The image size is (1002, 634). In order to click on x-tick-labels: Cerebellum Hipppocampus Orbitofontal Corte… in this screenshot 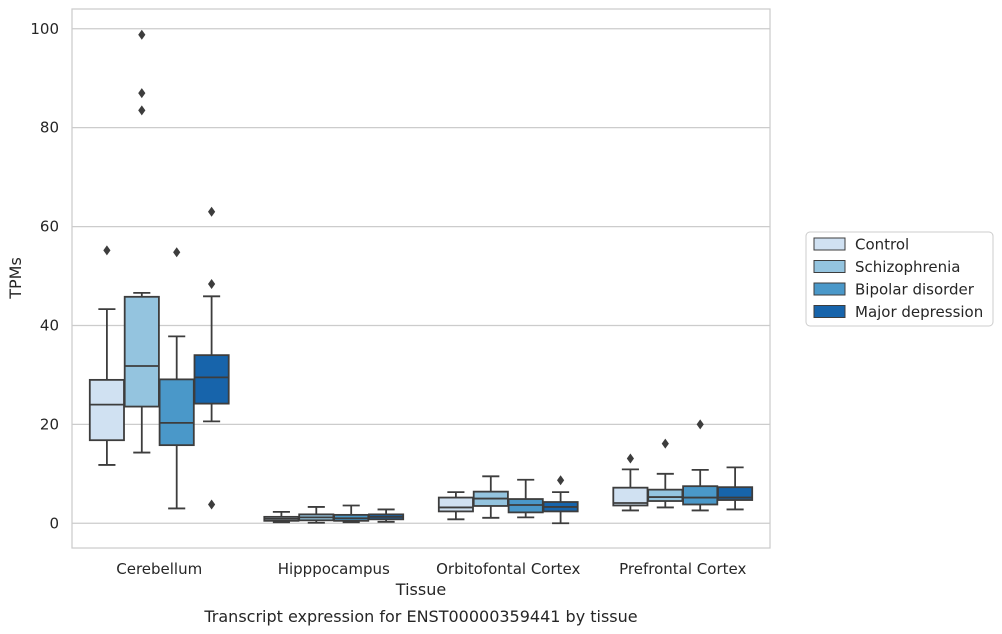, I will do `click(431, 569)`.